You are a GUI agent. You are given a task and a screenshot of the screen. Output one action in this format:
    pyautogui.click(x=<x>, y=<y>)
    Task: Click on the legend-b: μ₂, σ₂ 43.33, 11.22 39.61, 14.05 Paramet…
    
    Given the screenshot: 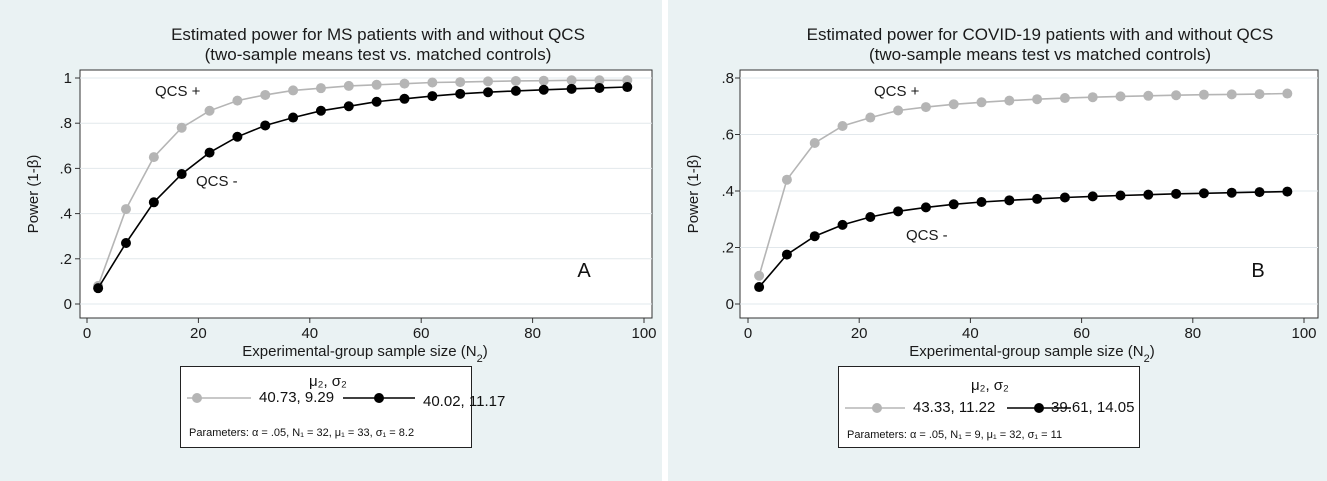 What is the action you would take?
    pyautogui.click(x=989, y=407)
    